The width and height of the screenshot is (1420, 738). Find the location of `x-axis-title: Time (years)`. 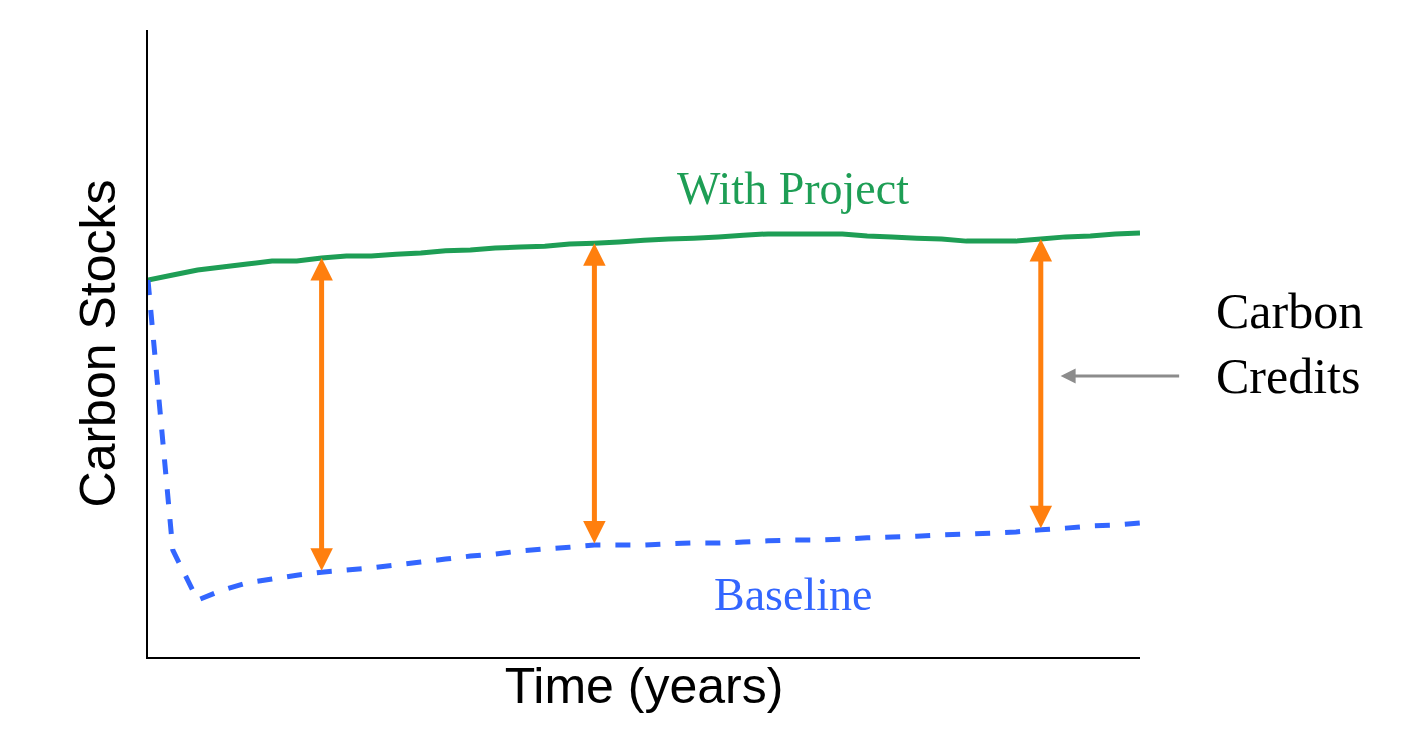

x-axis-title: Time (years) is located at coordinates (644, 686).